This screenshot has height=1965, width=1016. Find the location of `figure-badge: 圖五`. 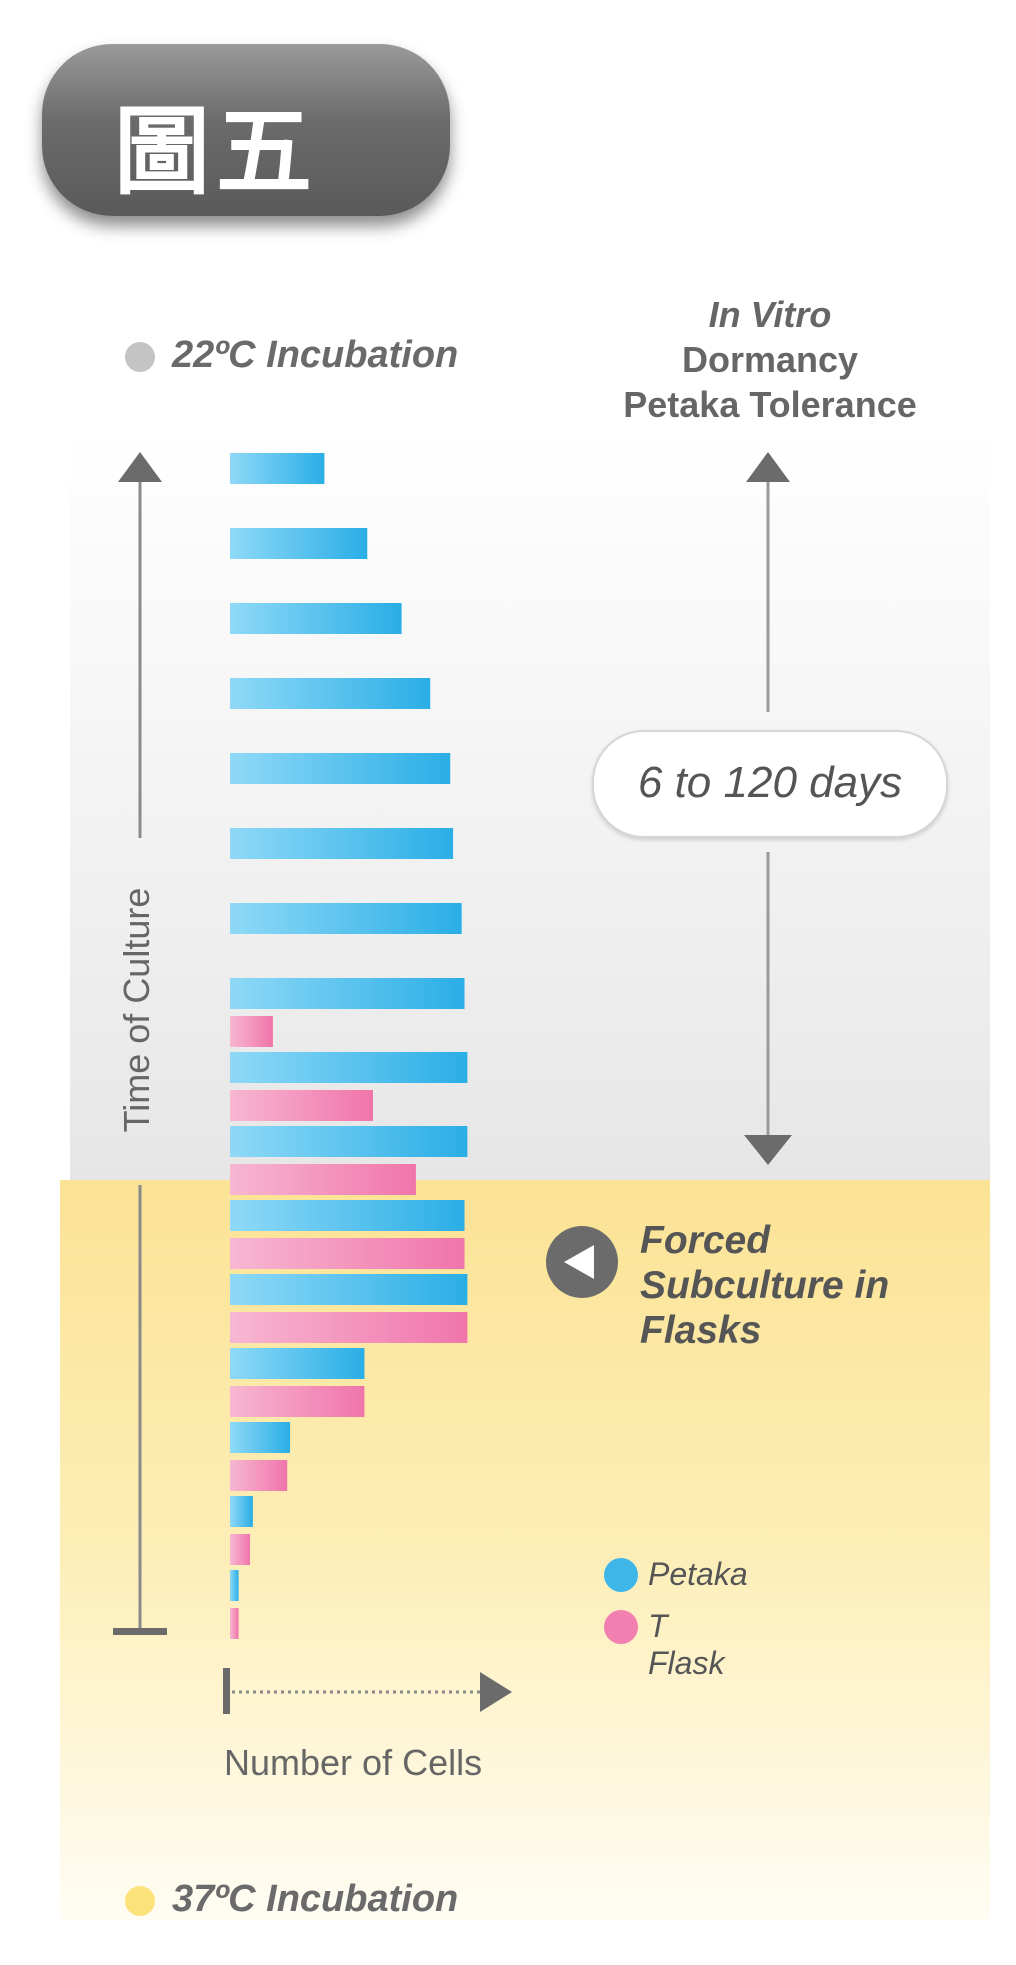

figure-badge: 圖五 is located at coordinates (246, 130).